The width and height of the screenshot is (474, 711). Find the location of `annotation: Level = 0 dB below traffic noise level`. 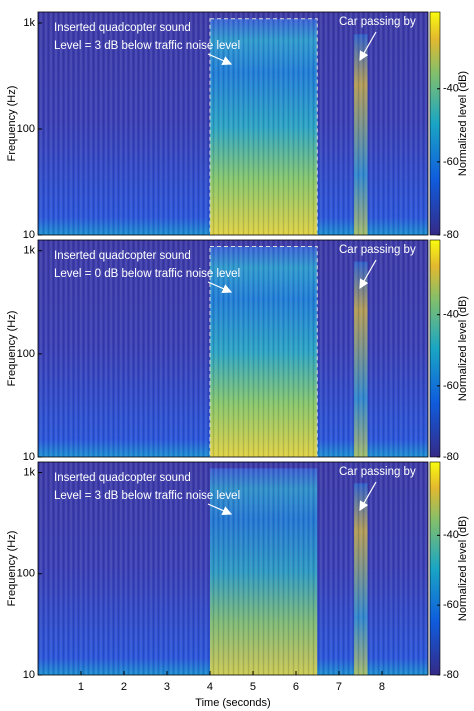

annotation: Level = 0 dB below traffic noise level is located at coordinates (147, 274).